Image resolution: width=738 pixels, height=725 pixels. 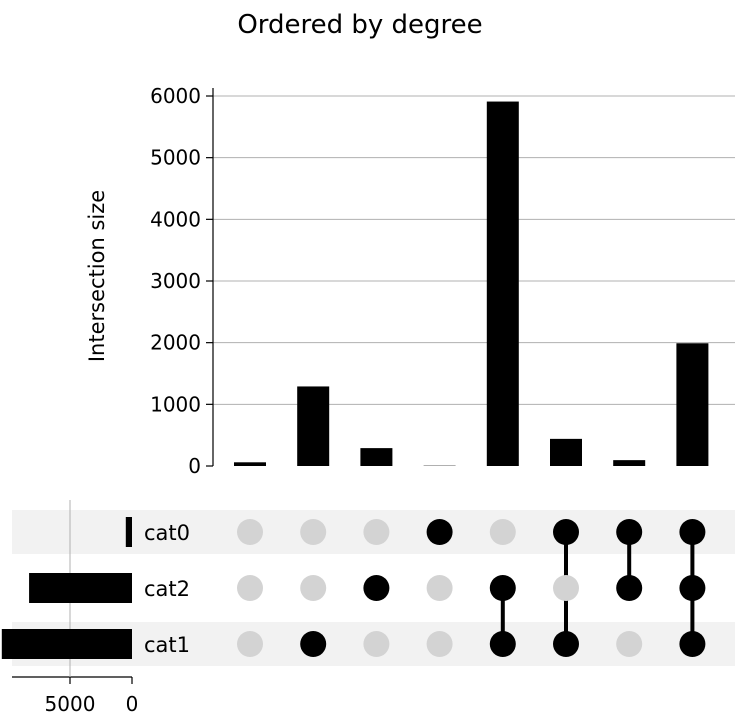 What do you see at coordinates (313, 644) in the screenshot?
I see `matrix-dot-1-cat1` at bounding box center [313, 644].